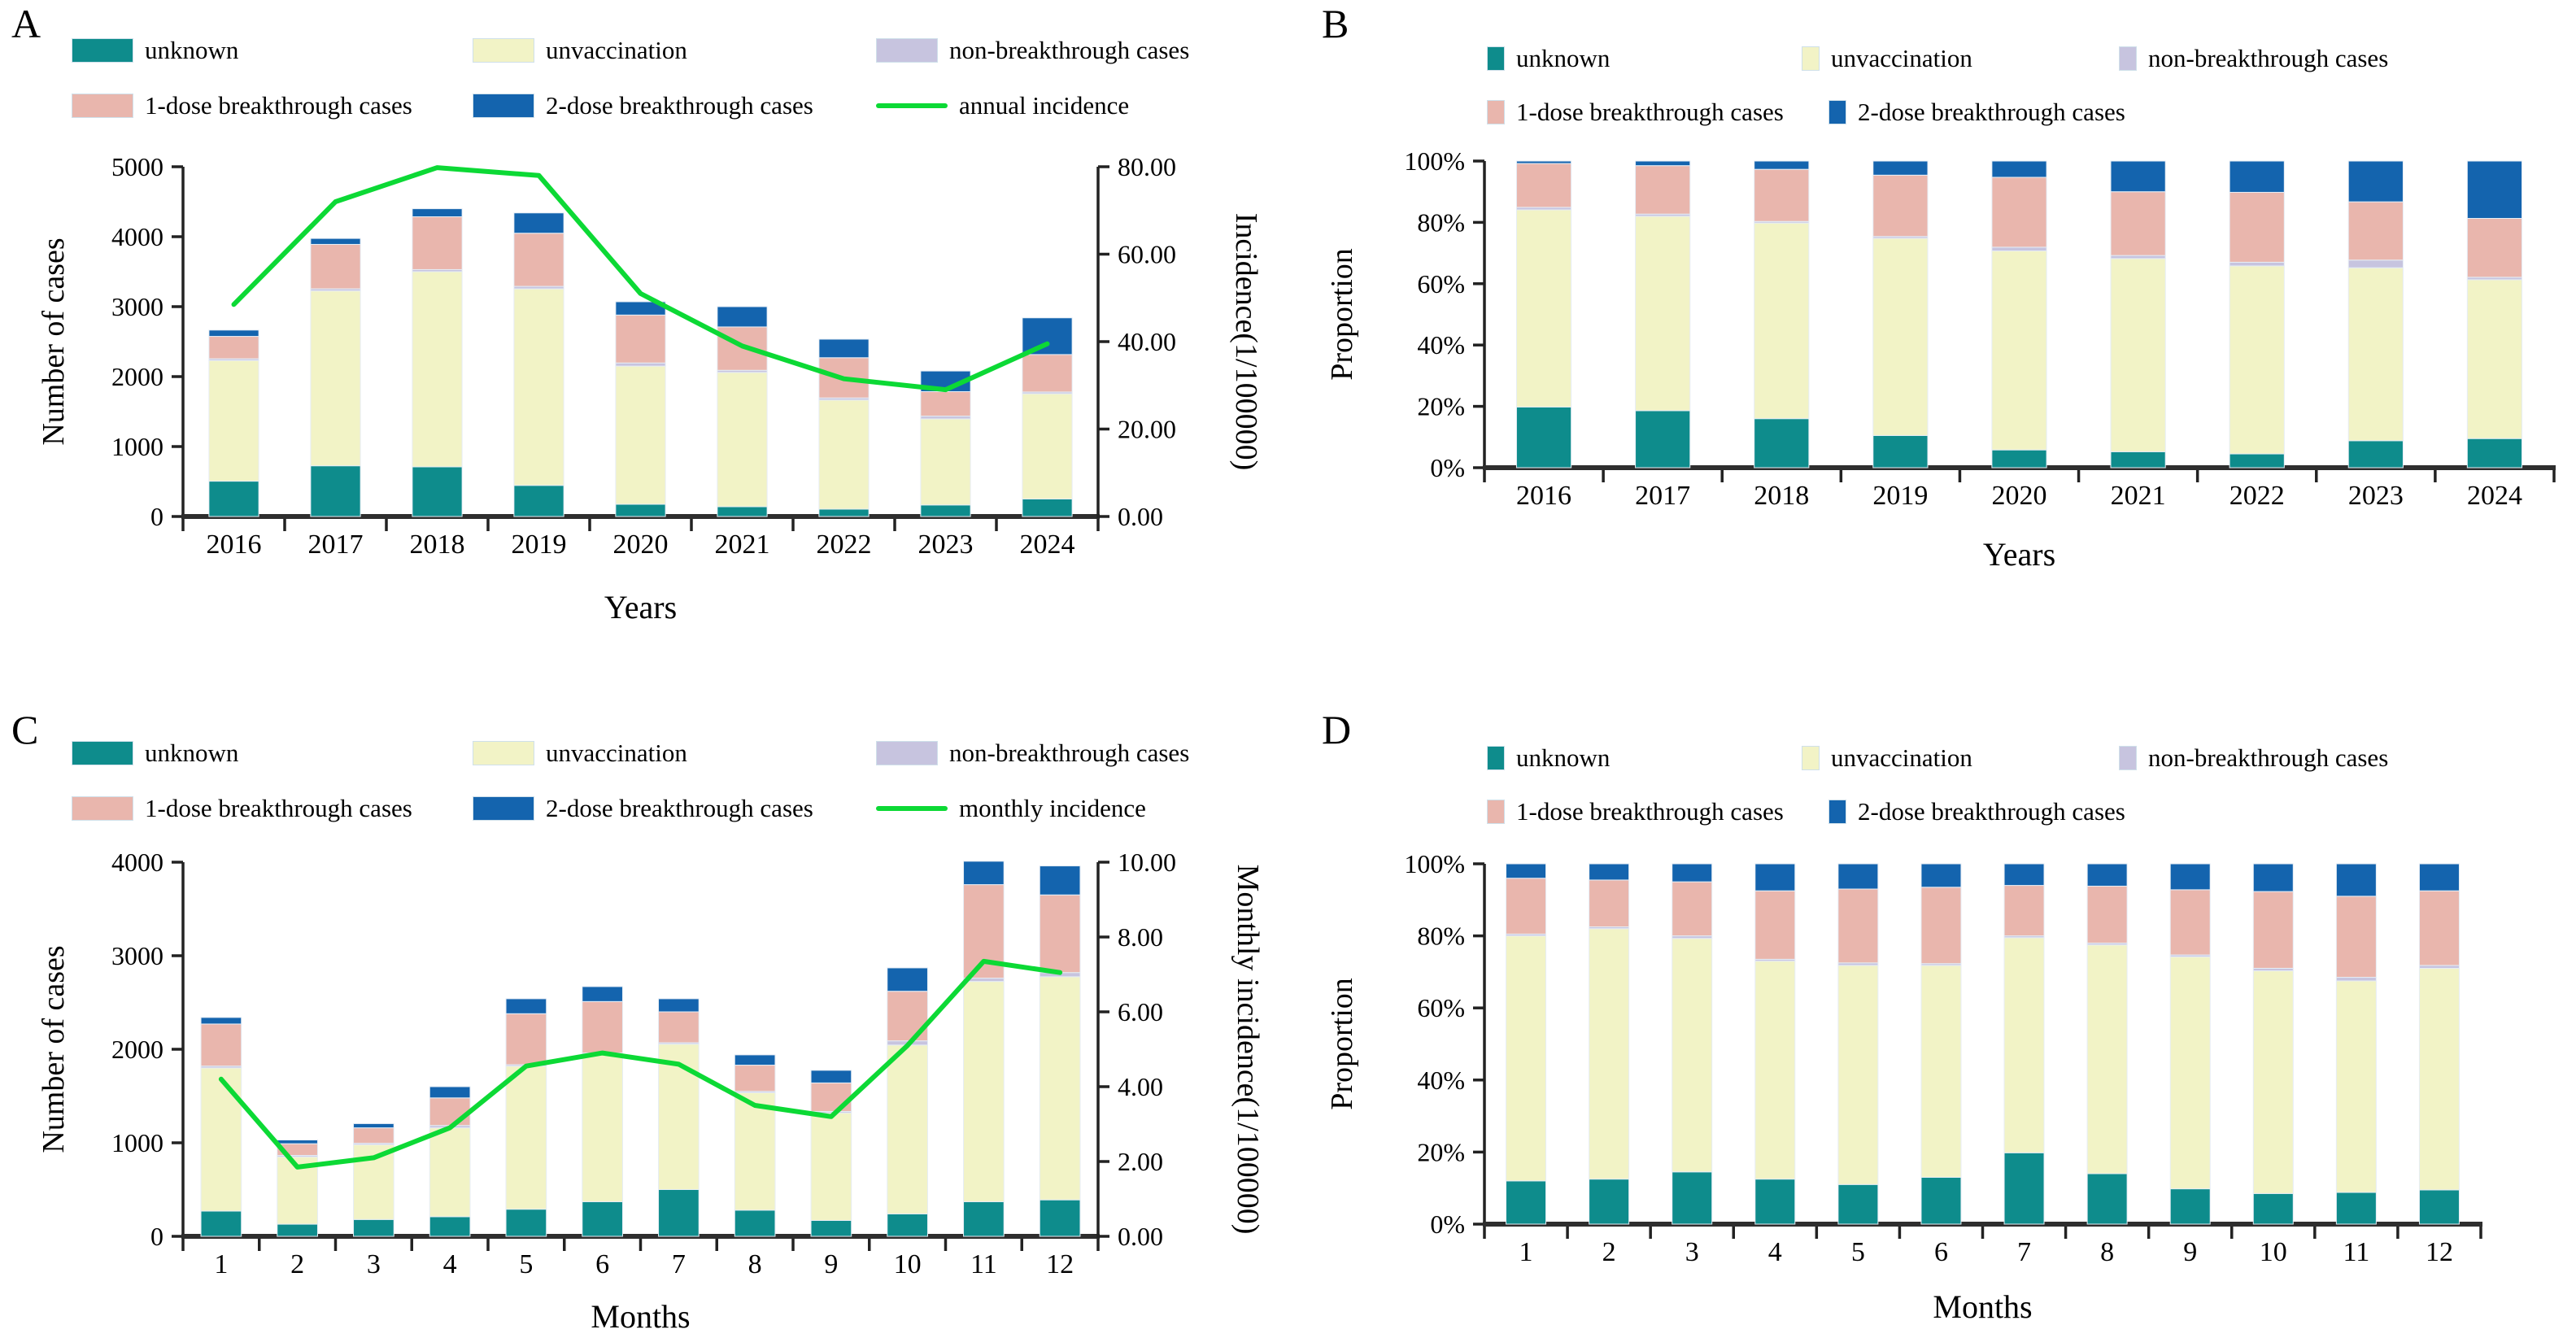  I want to click on legend-item-label: unvaccination, so click(616, 753).